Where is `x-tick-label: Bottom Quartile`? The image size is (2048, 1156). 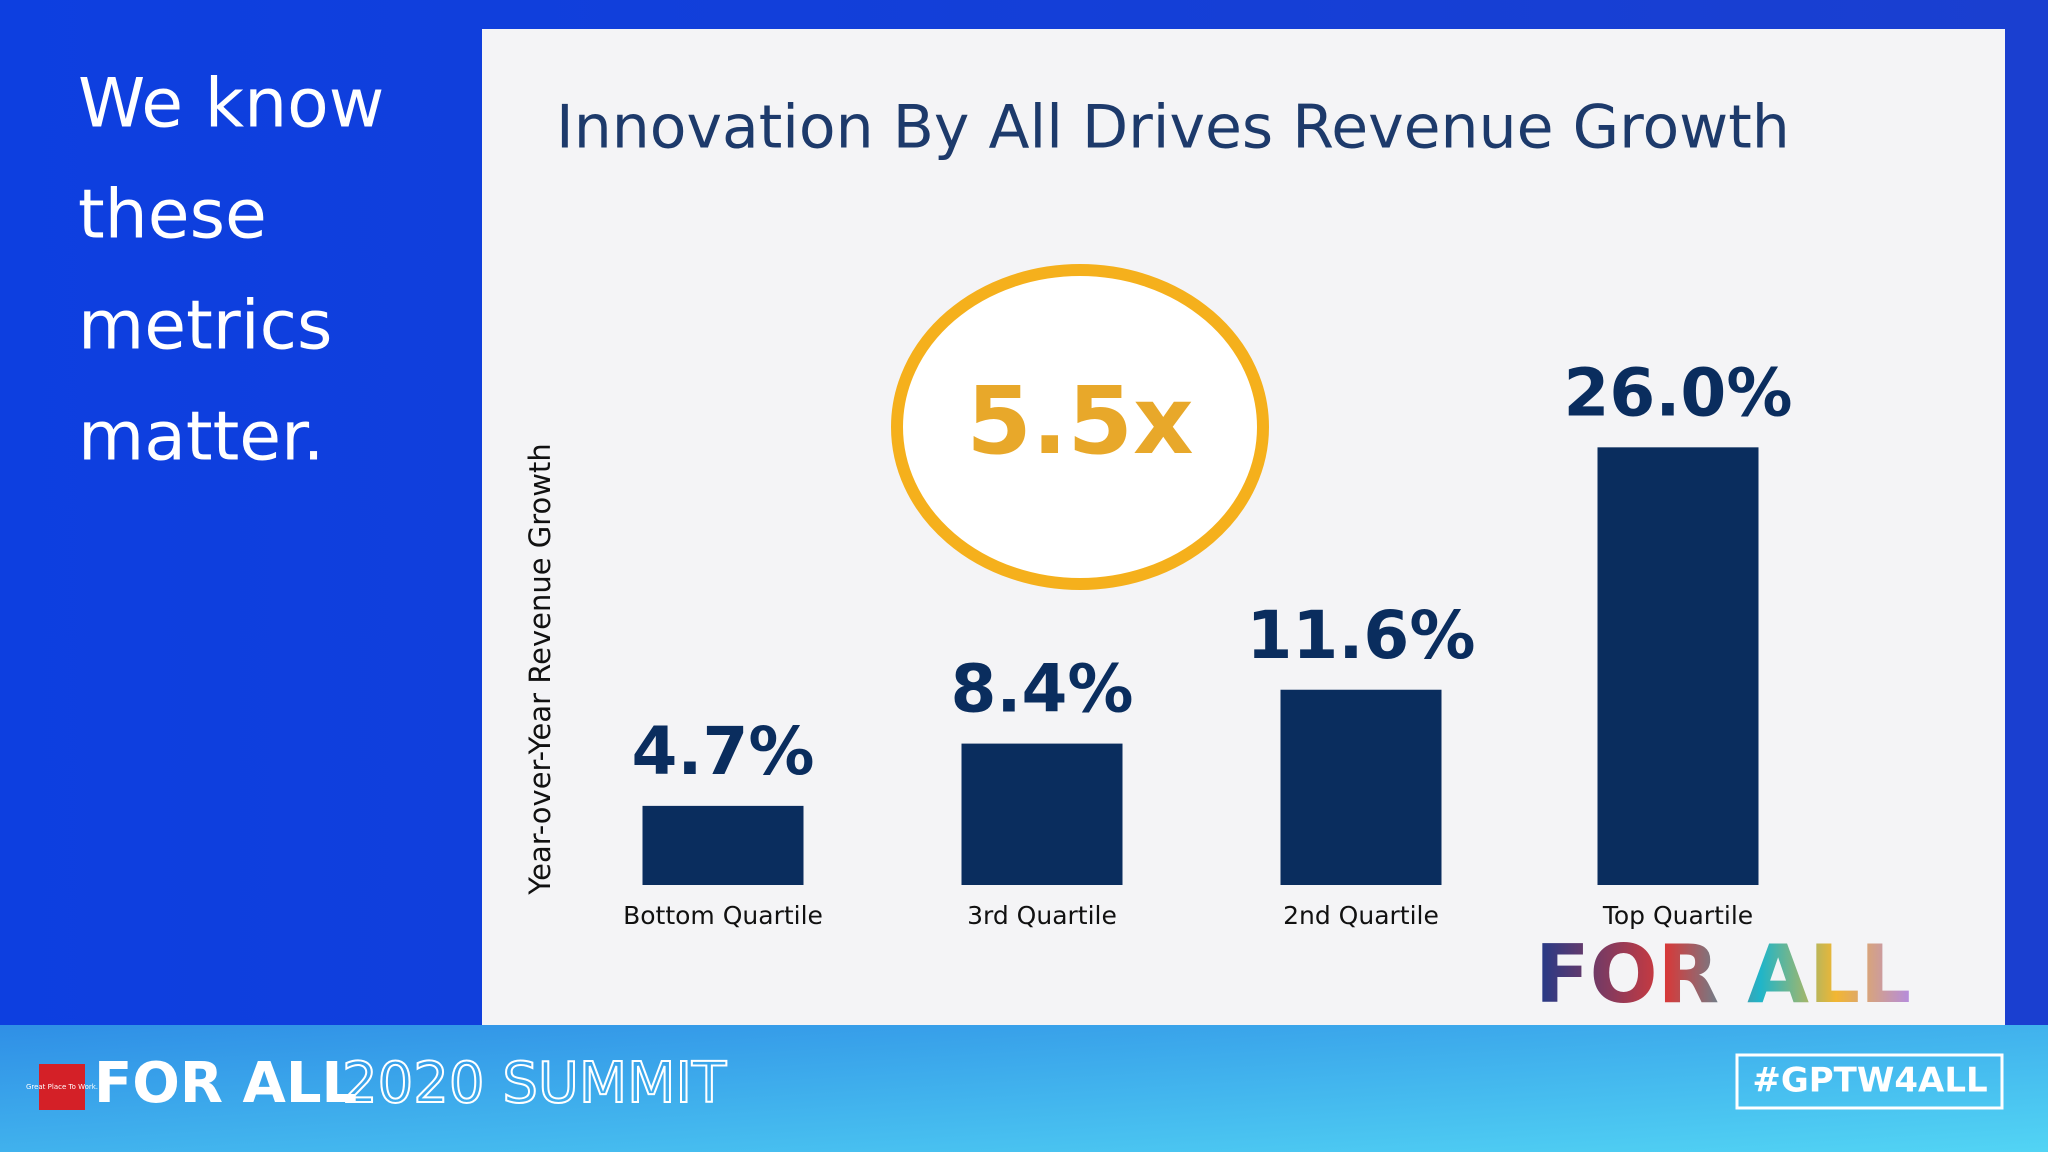 x-tick-label: Bottom Quartile is located at coordinates (723, 915).